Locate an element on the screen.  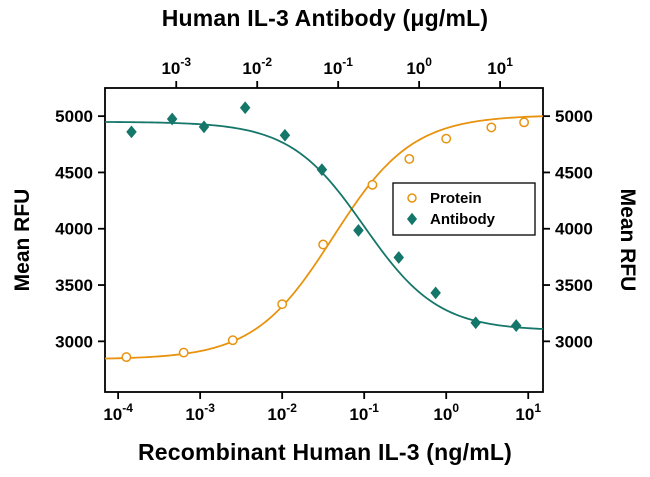
y-tick-label-right: 5000 is located at coordinates (574, 116).